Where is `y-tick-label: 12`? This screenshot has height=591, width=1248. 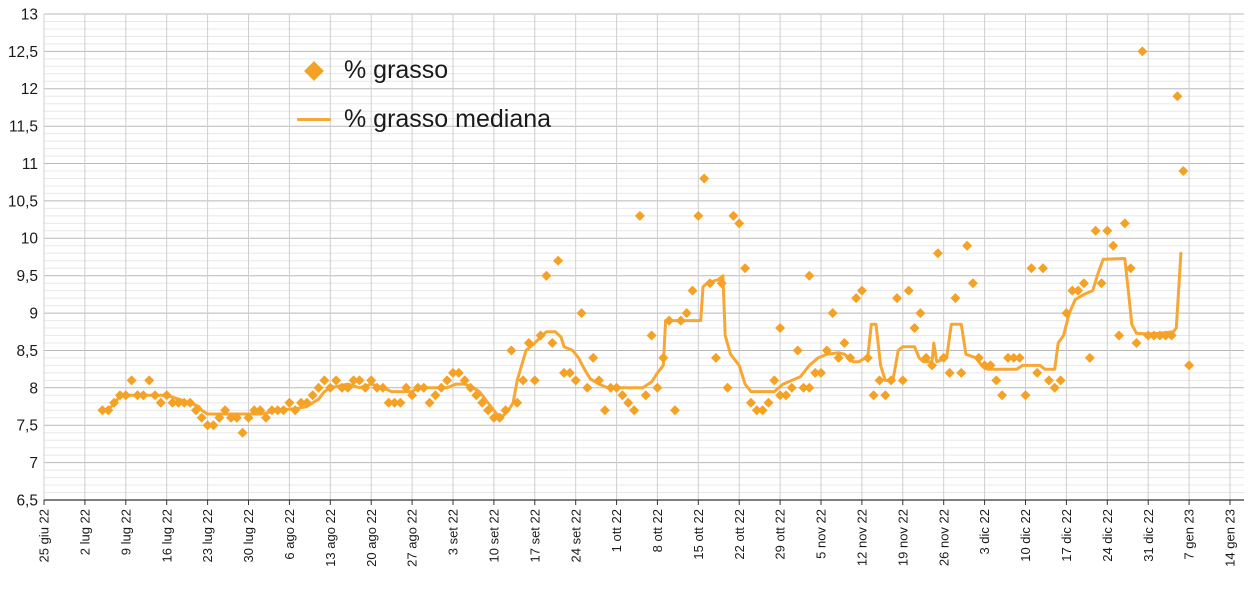 y-tick-label: 12 is located at coordinates (29, 89).